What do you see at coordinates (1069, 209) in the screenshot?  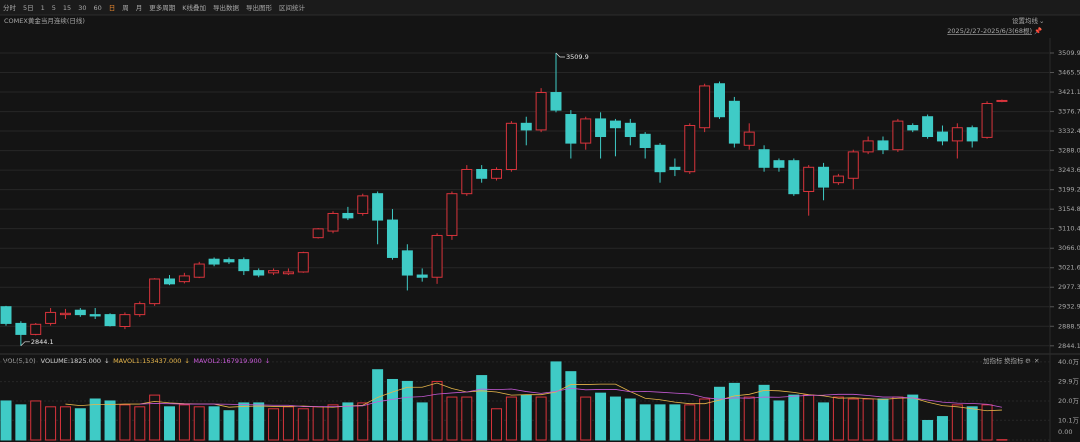 I see `y-tick-label: 3154.8` at bounding box center [1069, 209].